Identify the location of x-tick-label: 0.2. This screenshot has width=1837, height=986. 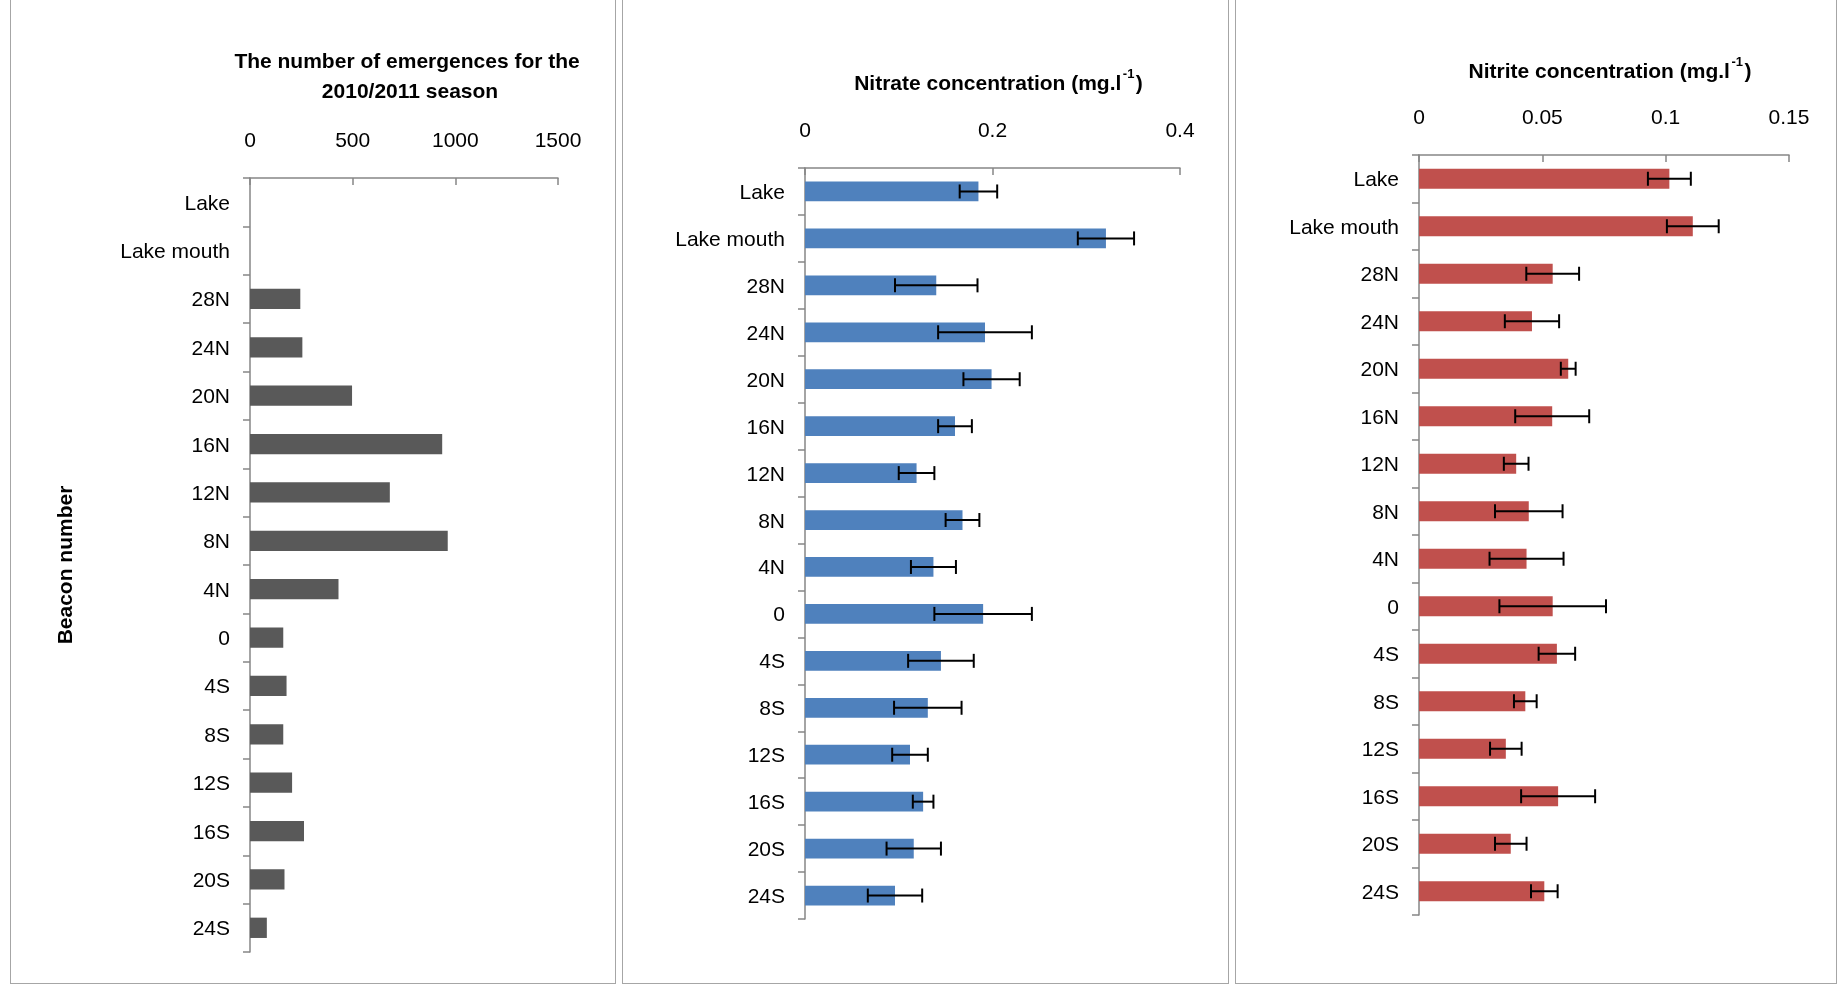
(992, 129).